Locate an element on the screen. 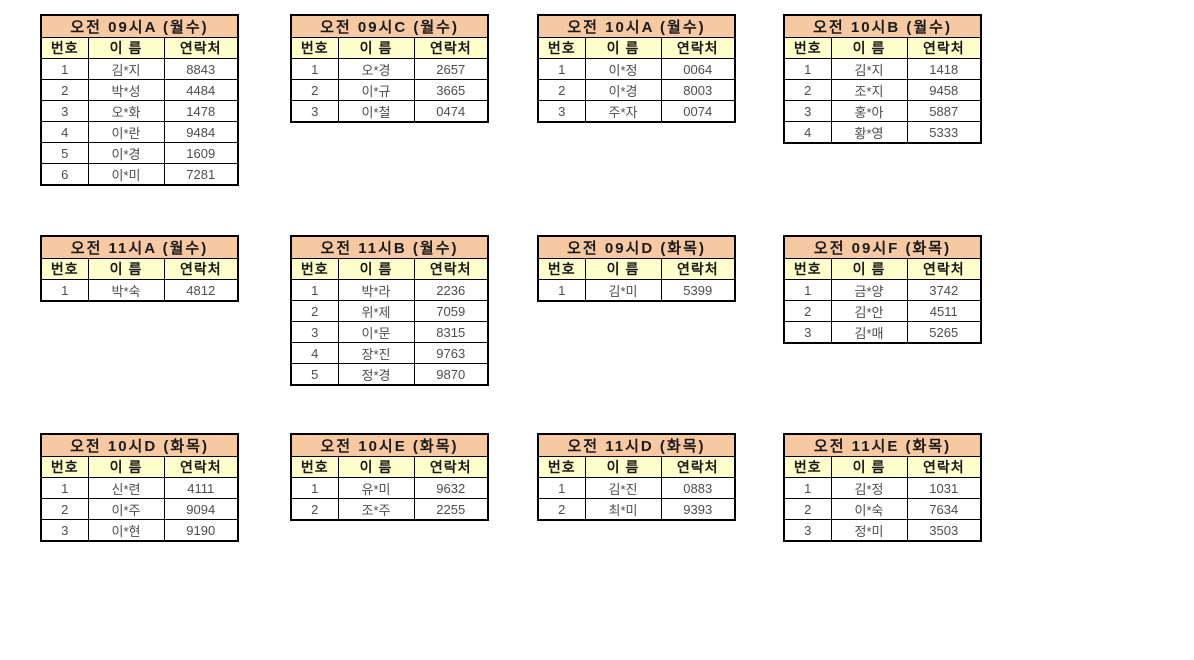 Image resolution: width=1194 pixels, height=660 pixels. cell-name: 신*련 is located at coordinates (126, 488).